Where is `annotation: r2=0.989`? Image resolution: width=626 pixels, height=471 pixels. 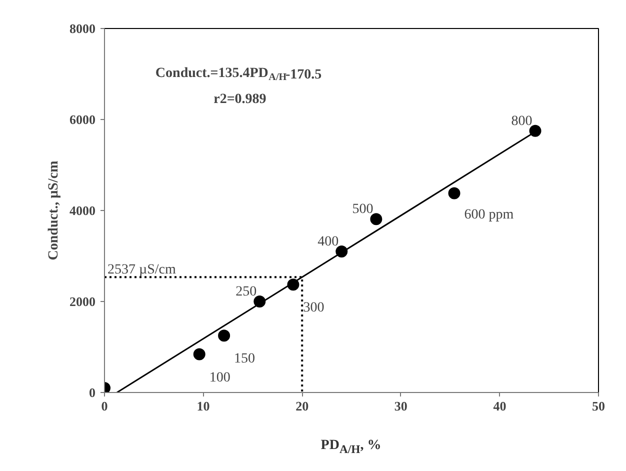 annotation: r2=0.989 is located at coordinates (240, 99).